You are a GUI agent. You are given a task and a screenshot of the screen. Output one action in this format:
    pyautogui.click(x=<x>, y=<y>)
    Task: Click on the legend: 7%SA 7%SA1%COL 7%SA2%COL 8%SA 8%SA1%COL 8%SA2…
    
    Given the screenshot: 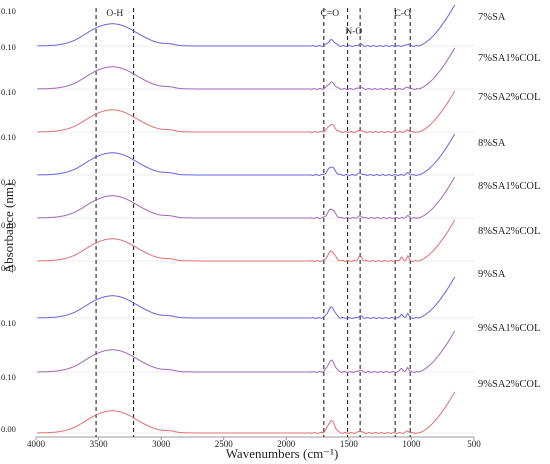 What is the action you would take?
    pyautogui.click(x=509, y=201)
    